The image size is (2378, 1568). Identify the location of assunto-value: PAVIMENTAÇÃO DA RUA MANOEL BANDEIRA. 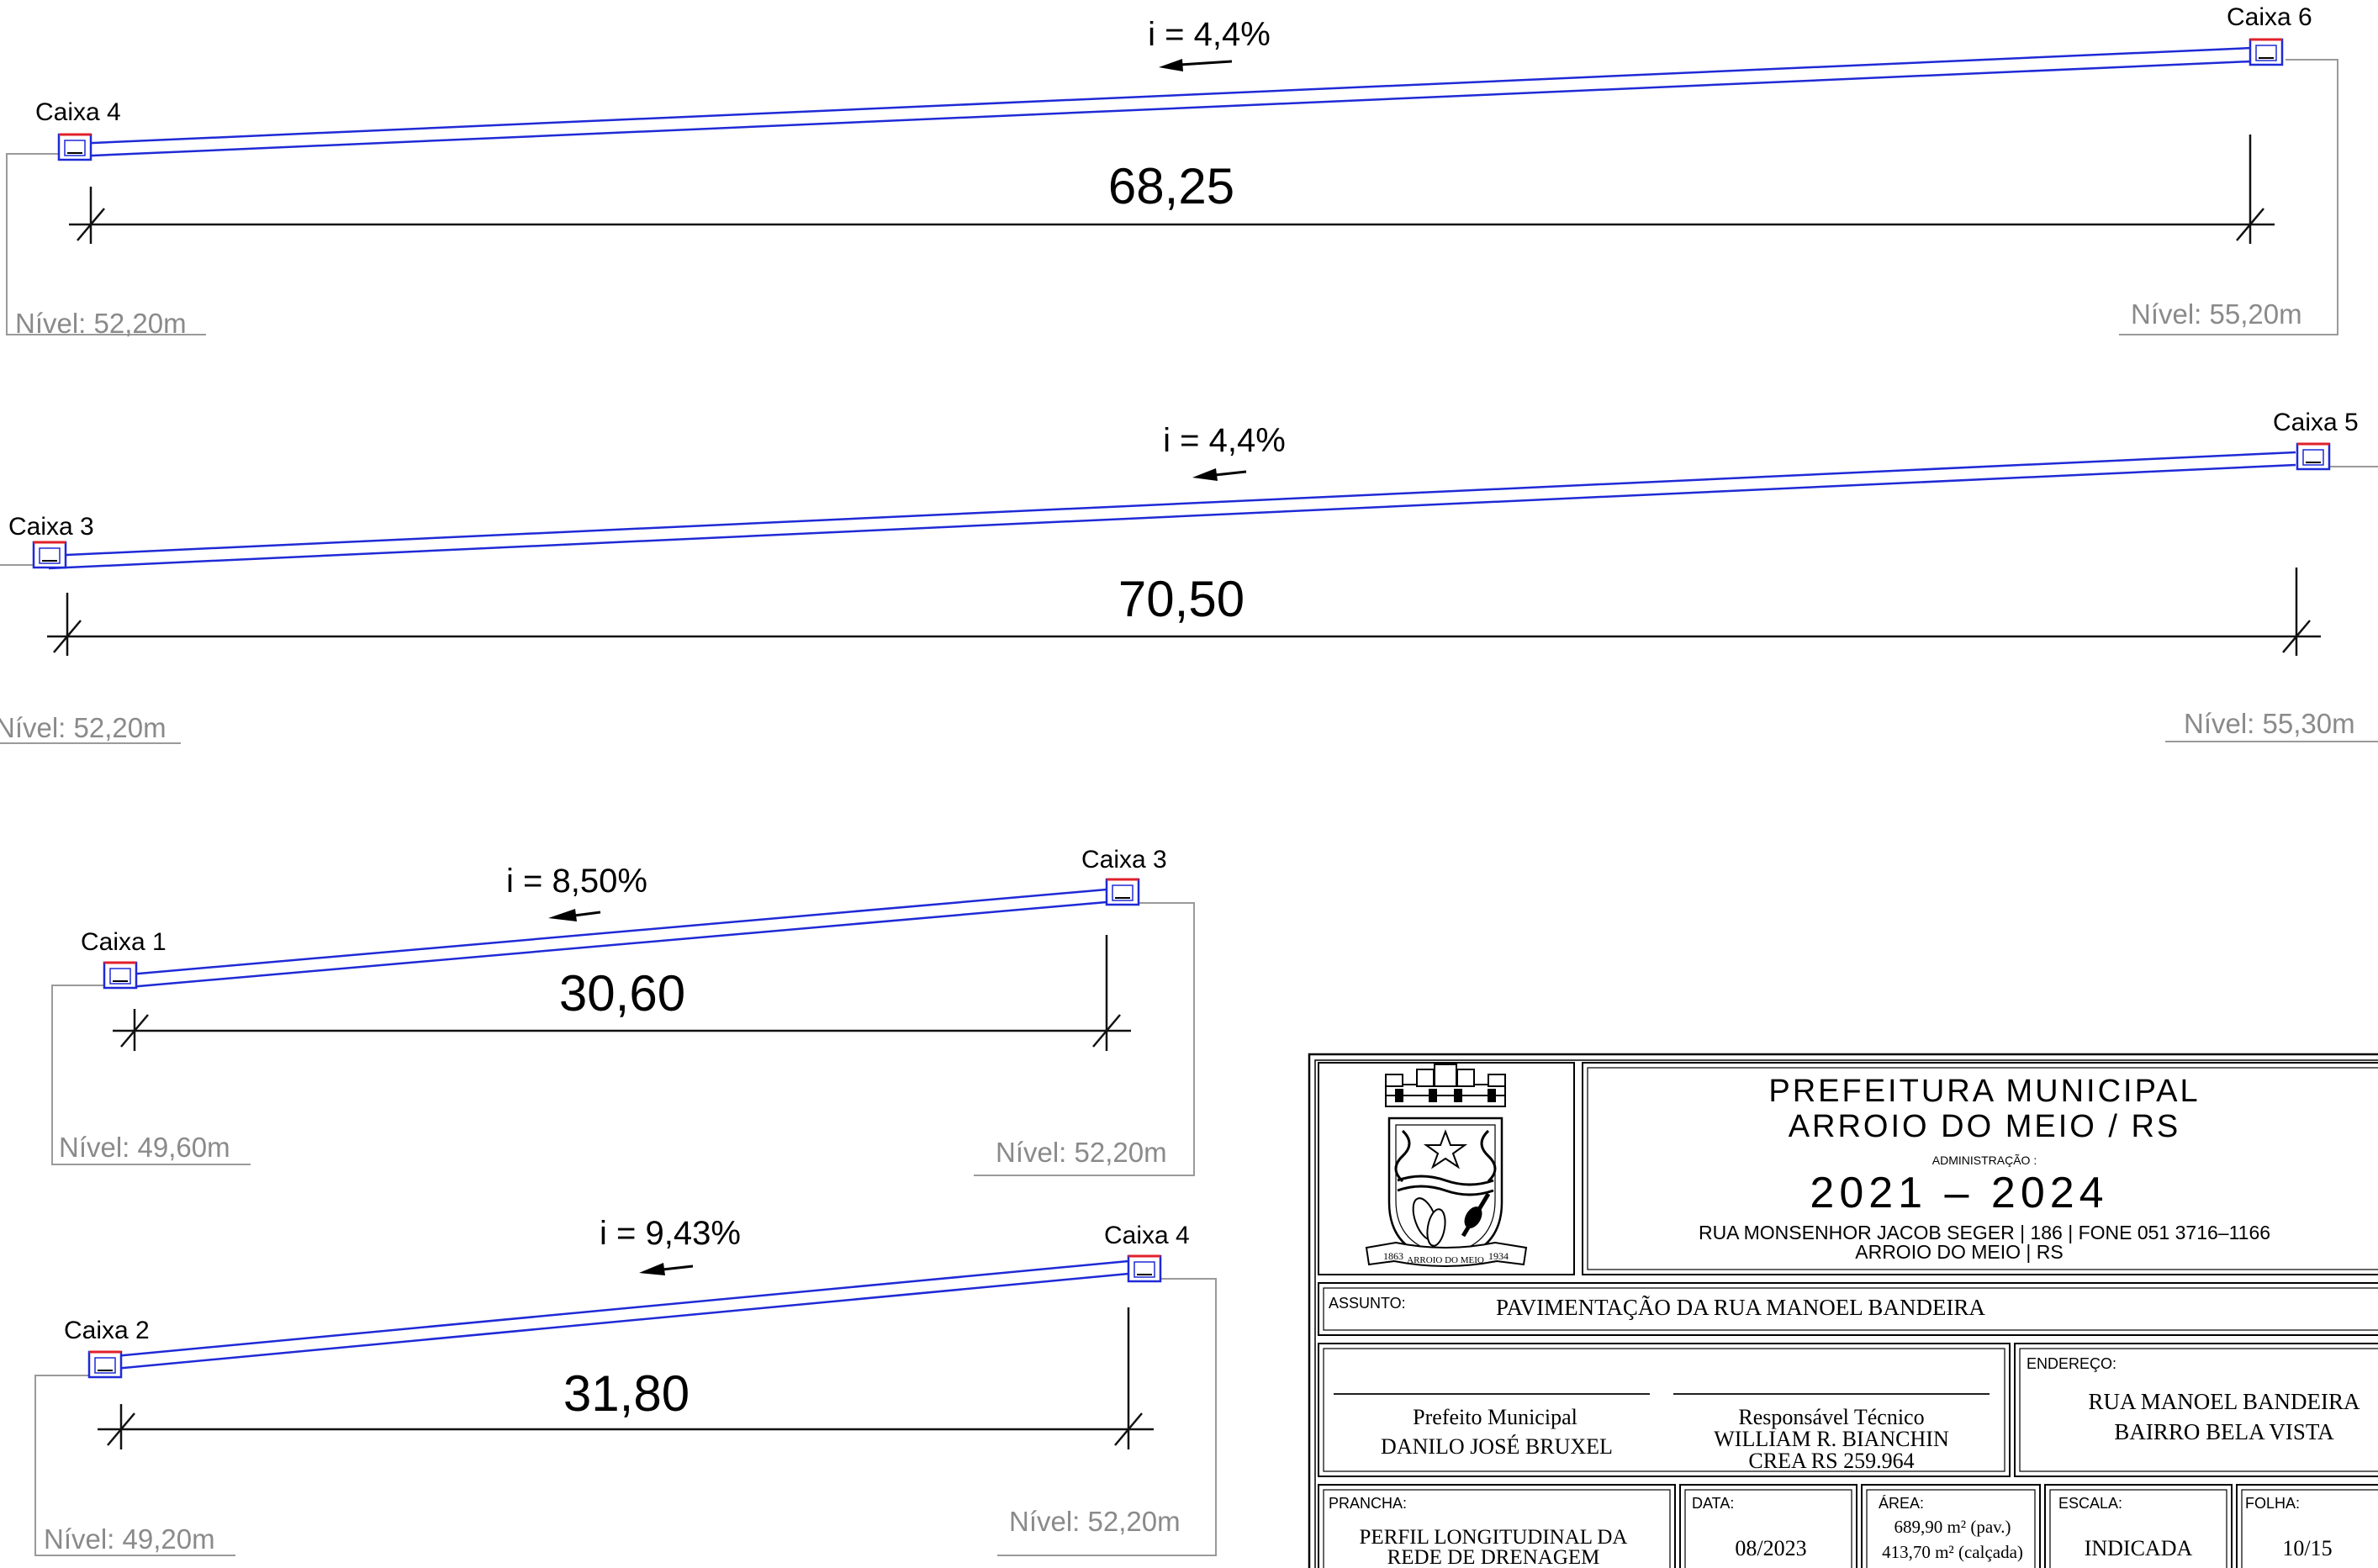
(1740, 1308).